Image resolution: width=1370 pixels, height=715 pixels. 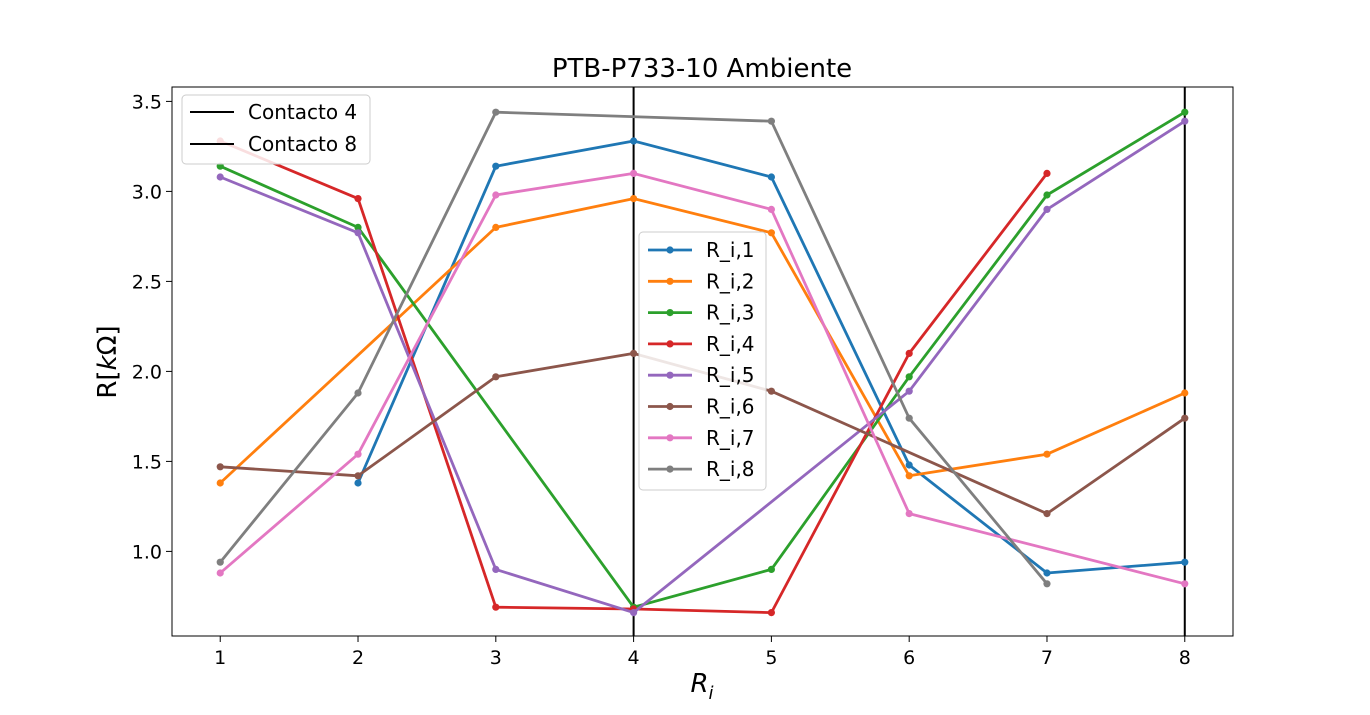 I want to click on x-tick-label: 6, so click(x=909, y=658).